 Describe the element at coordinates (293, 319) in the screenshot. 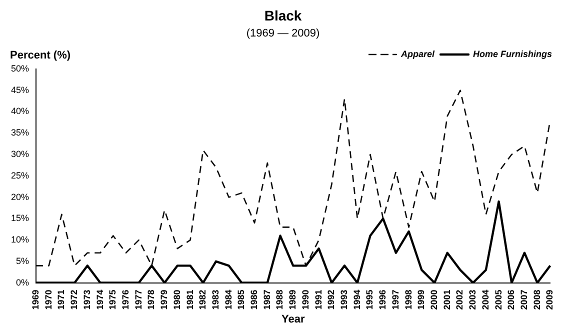

I see `x-axis-title: Year` at that location.